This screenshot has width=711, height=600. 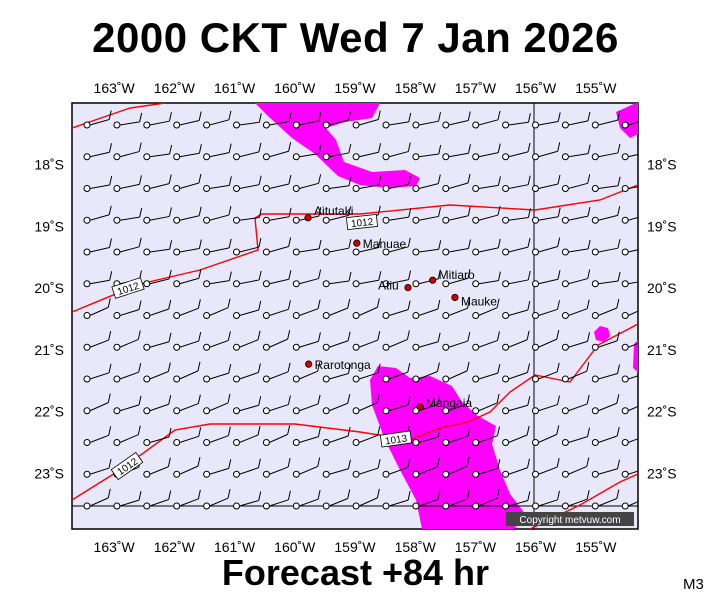 I want to click on place-marker: Atiu, so click(x=395, y=286).